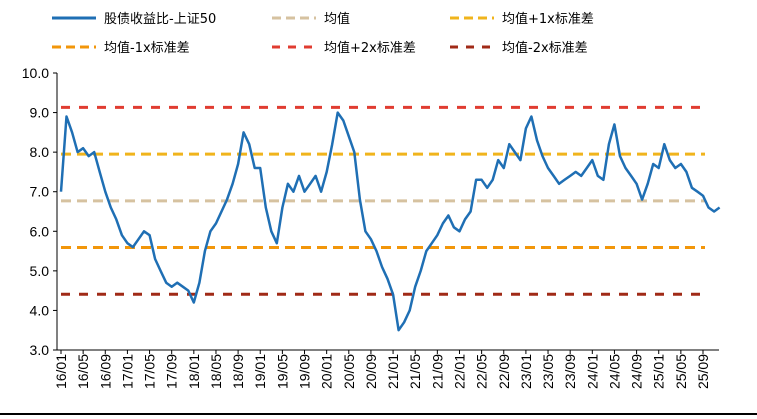  I want to click on x-tick-label: 17/05, so click(150, 371).